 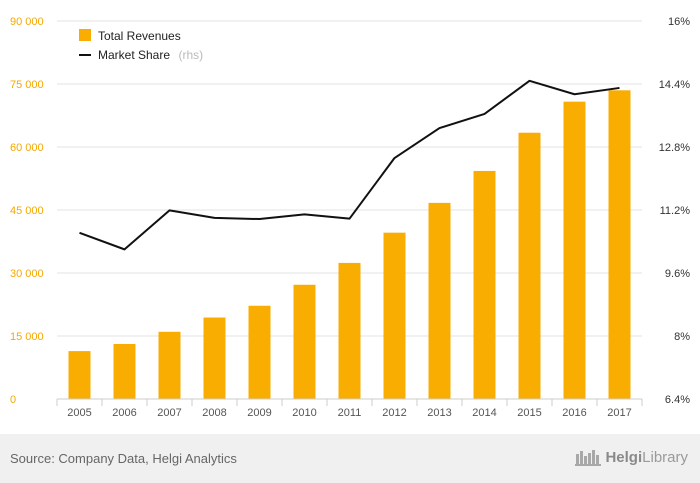 What do you see at coordinates (394, 315) in the screenshot?
I see `bar-2012` at bounding box center [394, 315].